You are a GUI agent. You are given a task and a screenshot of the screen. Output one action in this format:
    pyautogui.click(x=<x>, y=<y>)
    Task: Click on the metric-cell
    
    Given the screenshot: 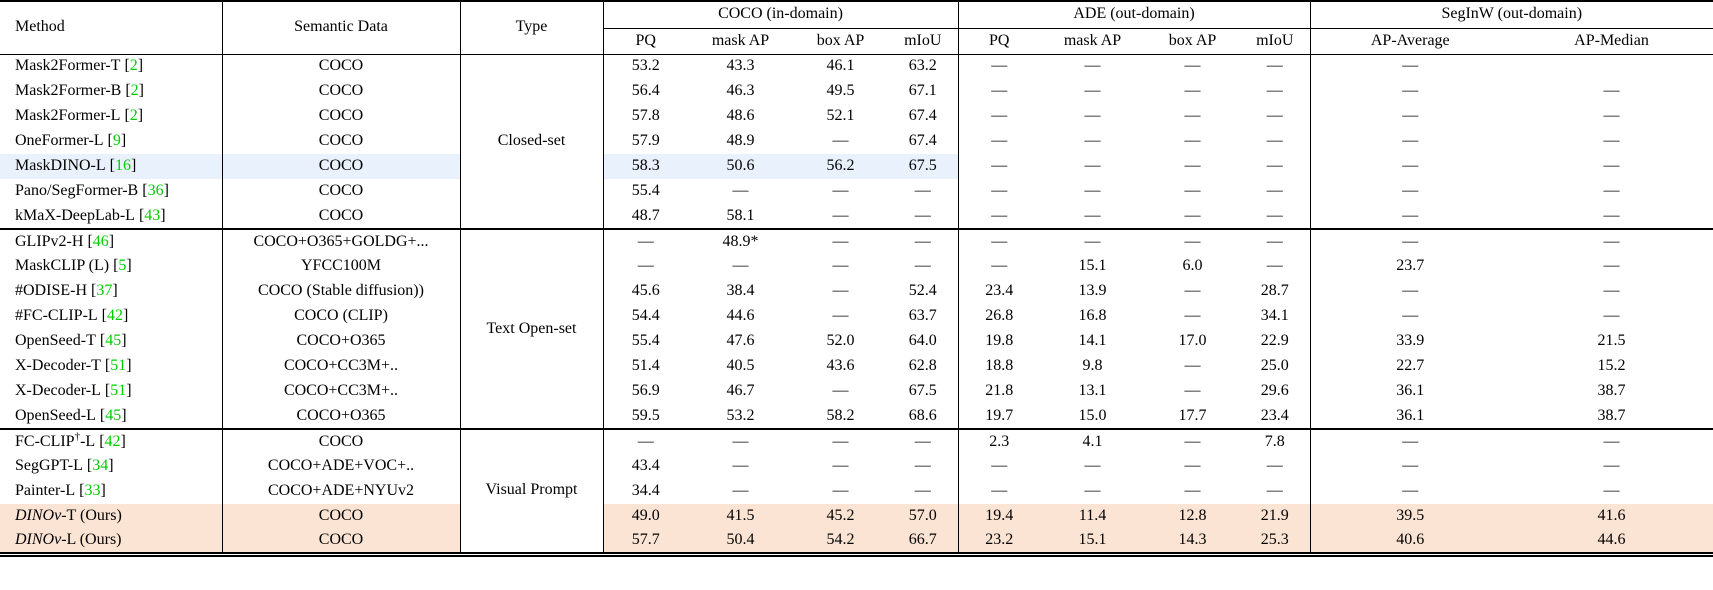 What is the action you would take?
    pyautogui.click(x=1611, y=66)
    